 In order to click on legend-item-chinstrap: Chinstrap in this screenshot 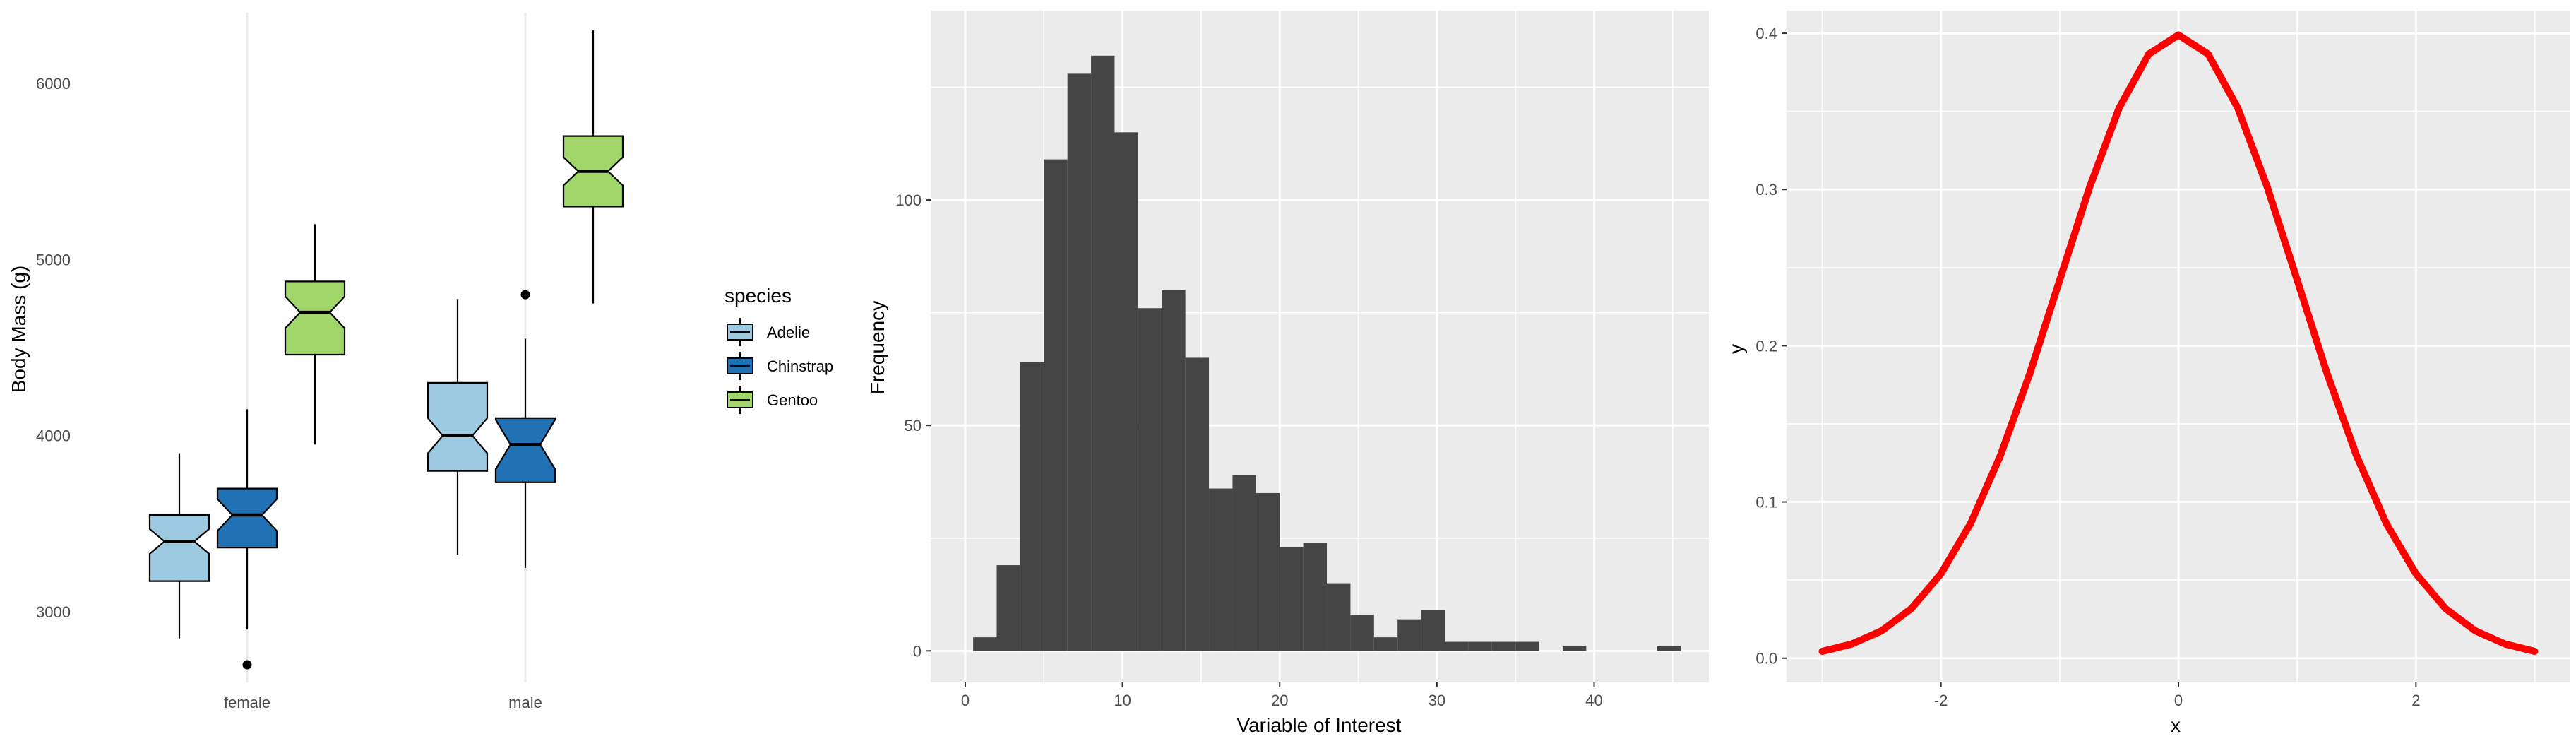, I will do `click(778, 365)`.